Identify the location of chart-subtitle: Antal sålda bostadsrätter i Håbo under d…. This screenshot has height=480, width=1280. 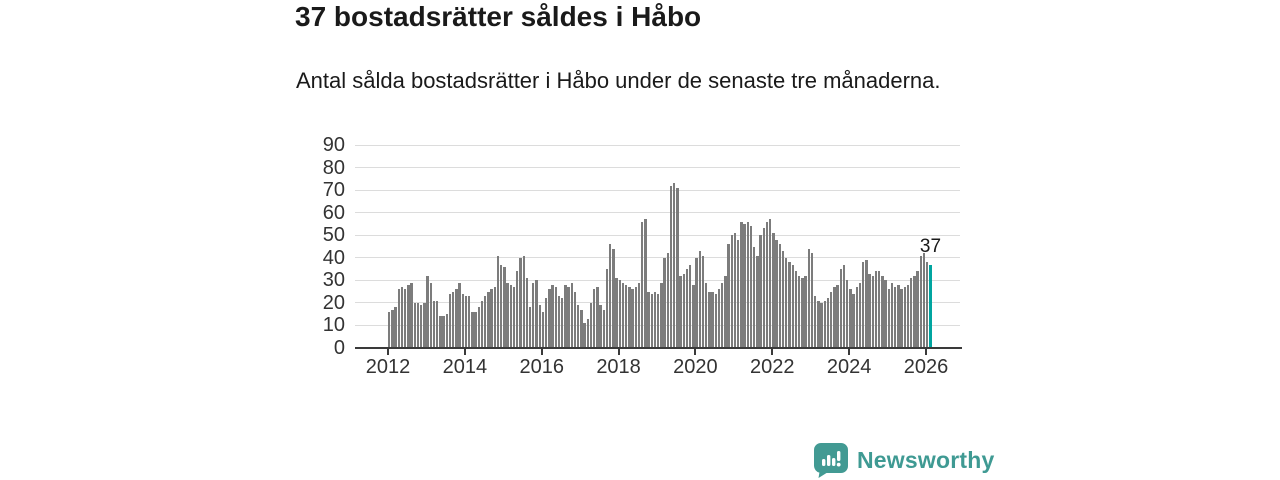
(618, 80).